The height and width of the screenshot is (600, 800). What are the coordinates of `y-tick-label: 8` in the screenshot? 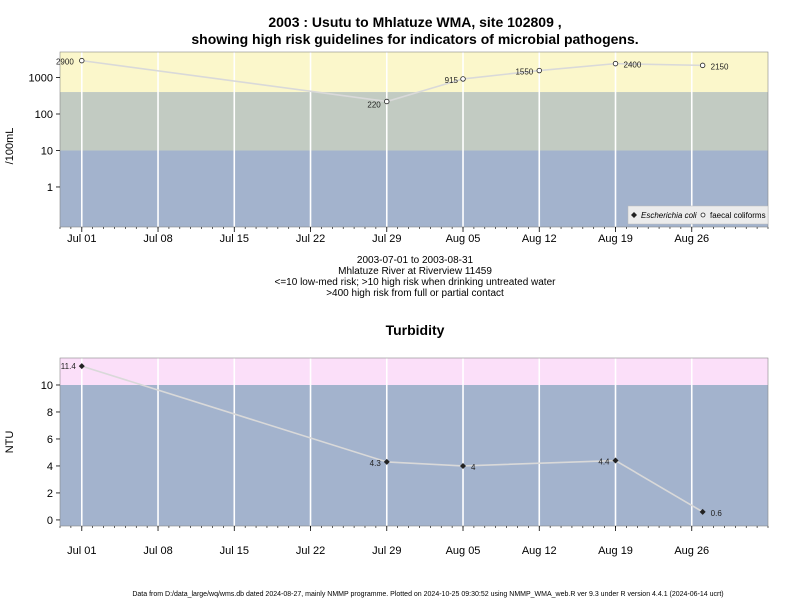 It's located at (50, 413).